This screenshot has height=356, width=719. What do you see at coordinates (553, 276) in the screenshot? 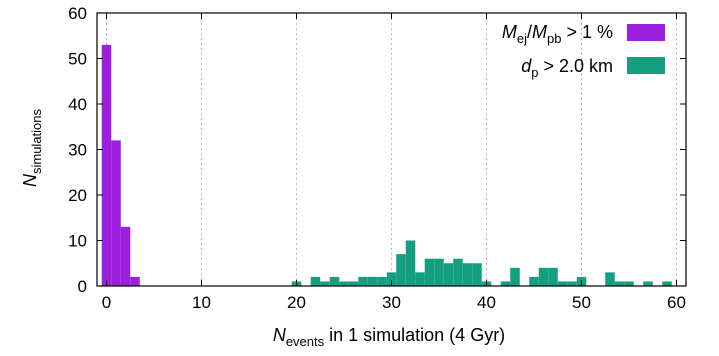
I see `bar-series1-x47` at bounding box center [553, 276].